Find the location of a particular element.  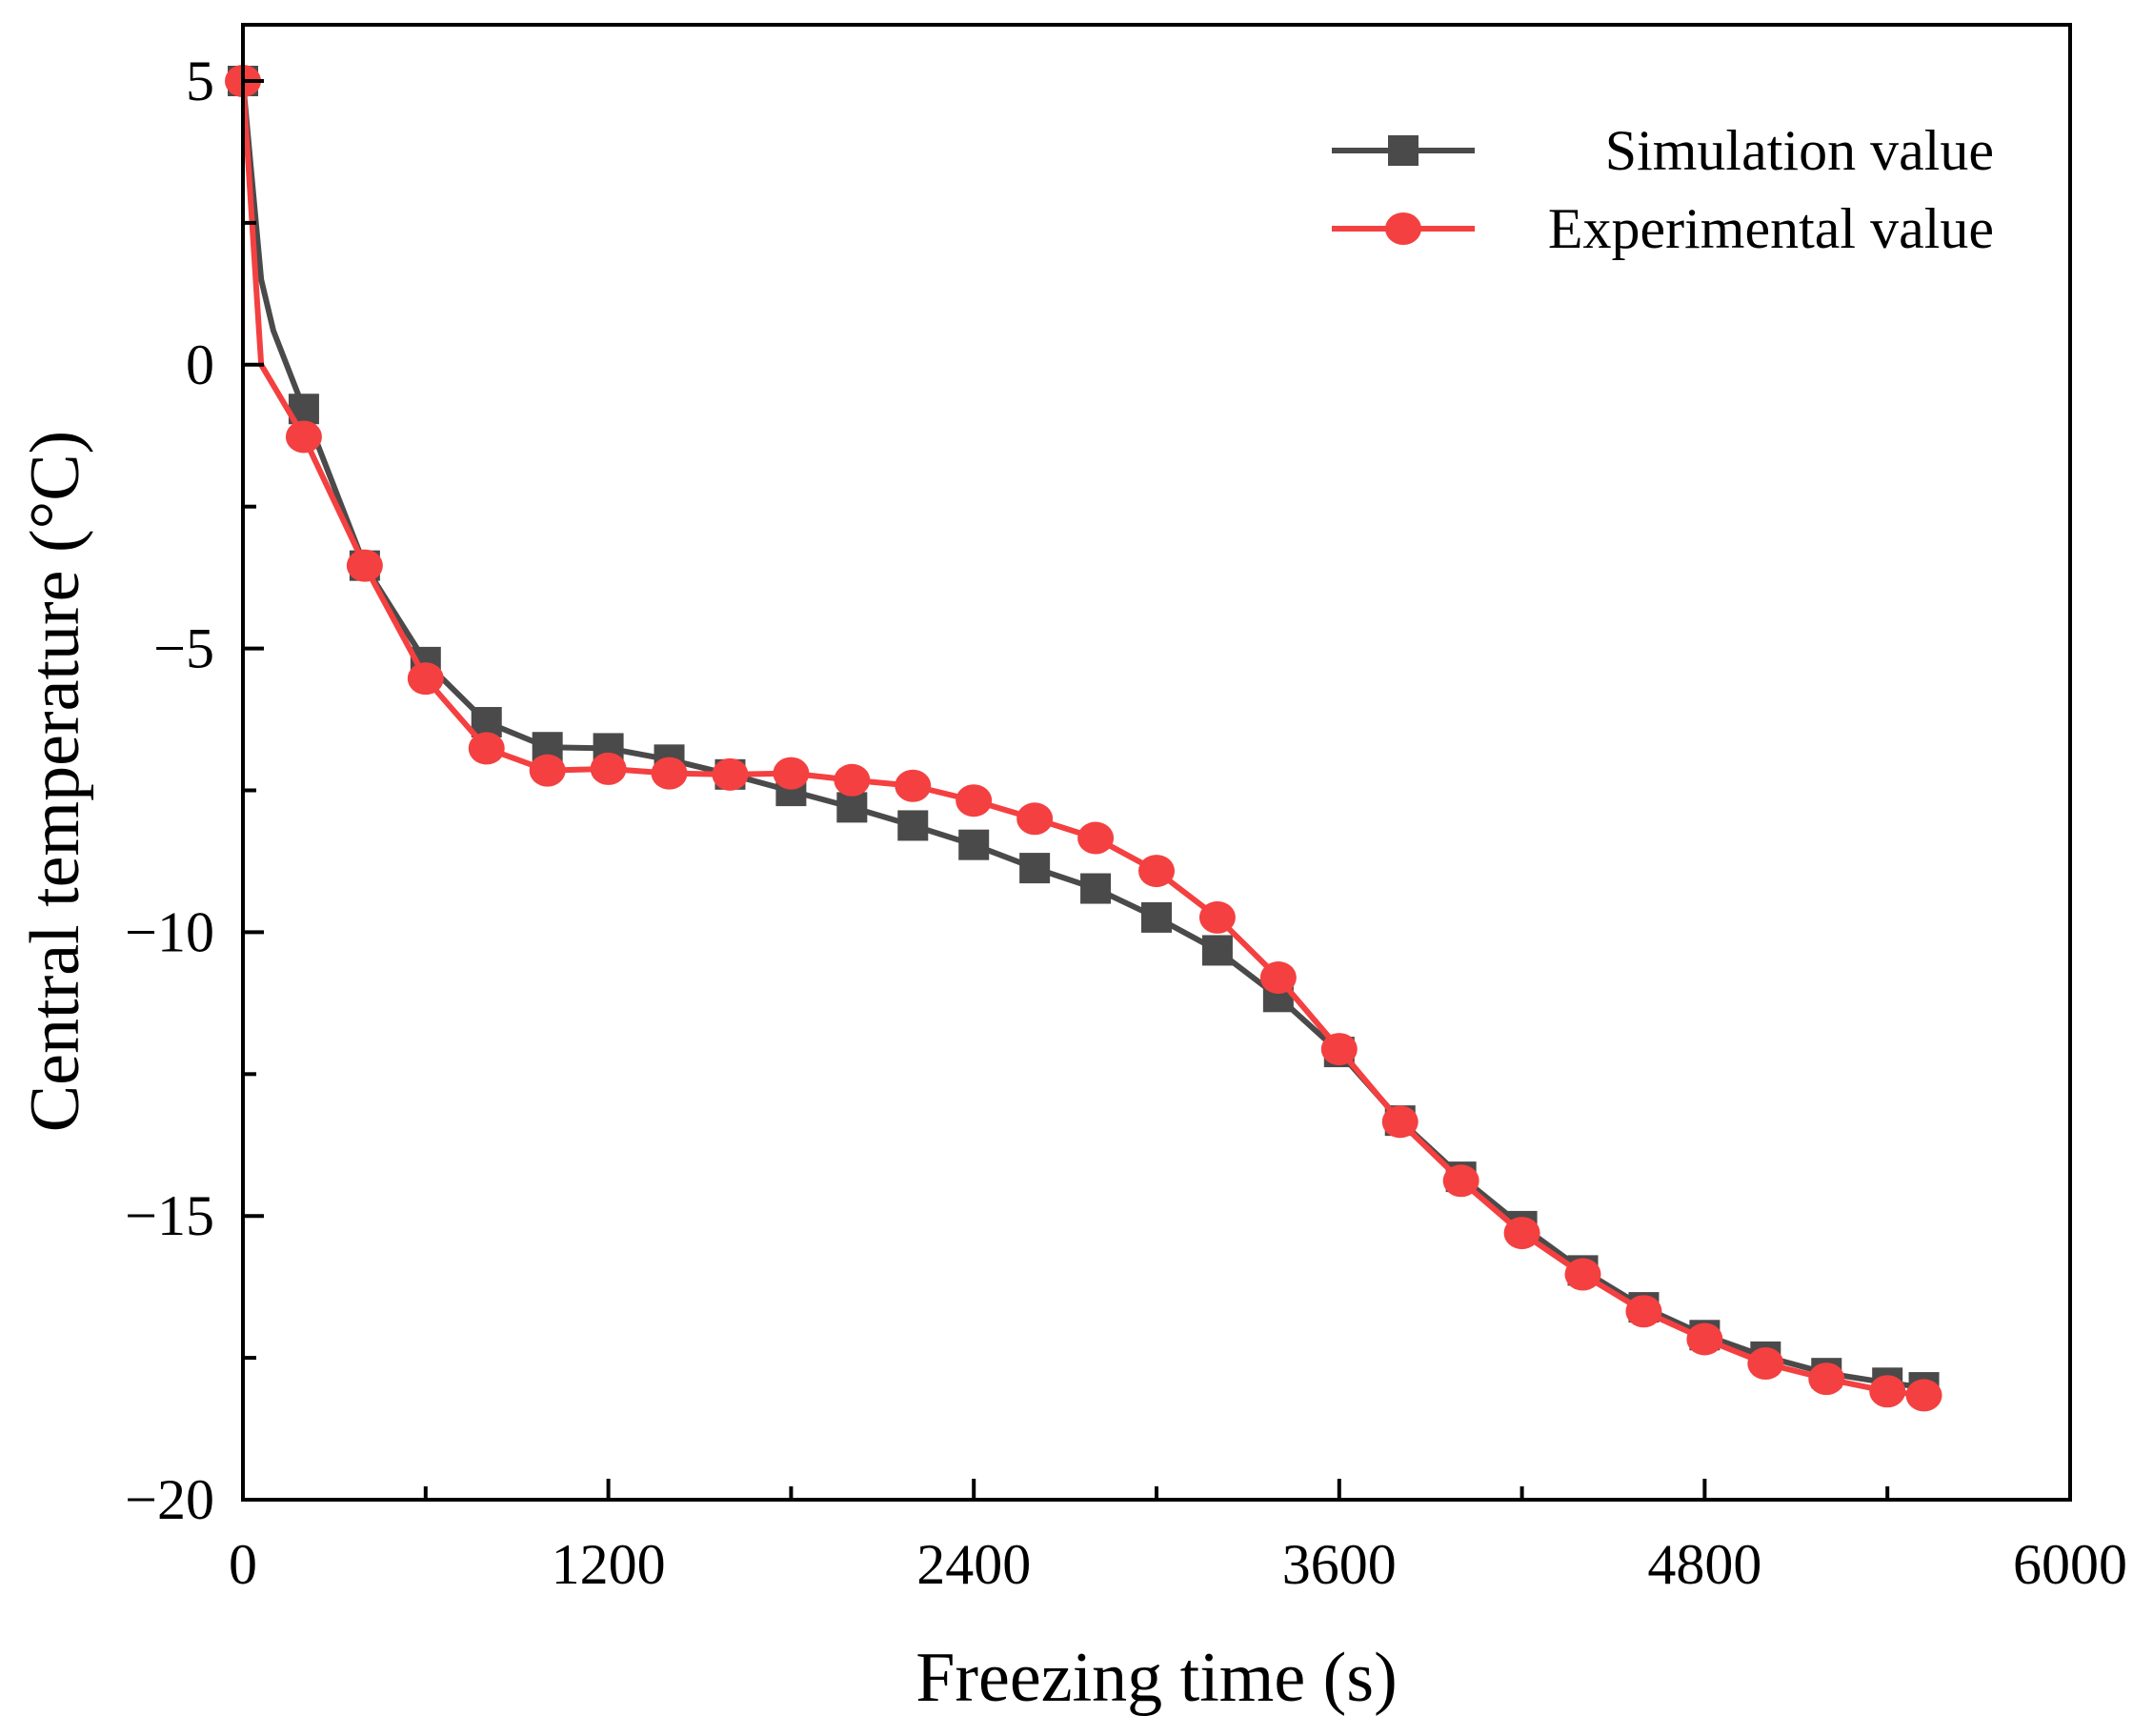

x-axis-label: Freezing time (s) is located at coordinates (1157, 1678).